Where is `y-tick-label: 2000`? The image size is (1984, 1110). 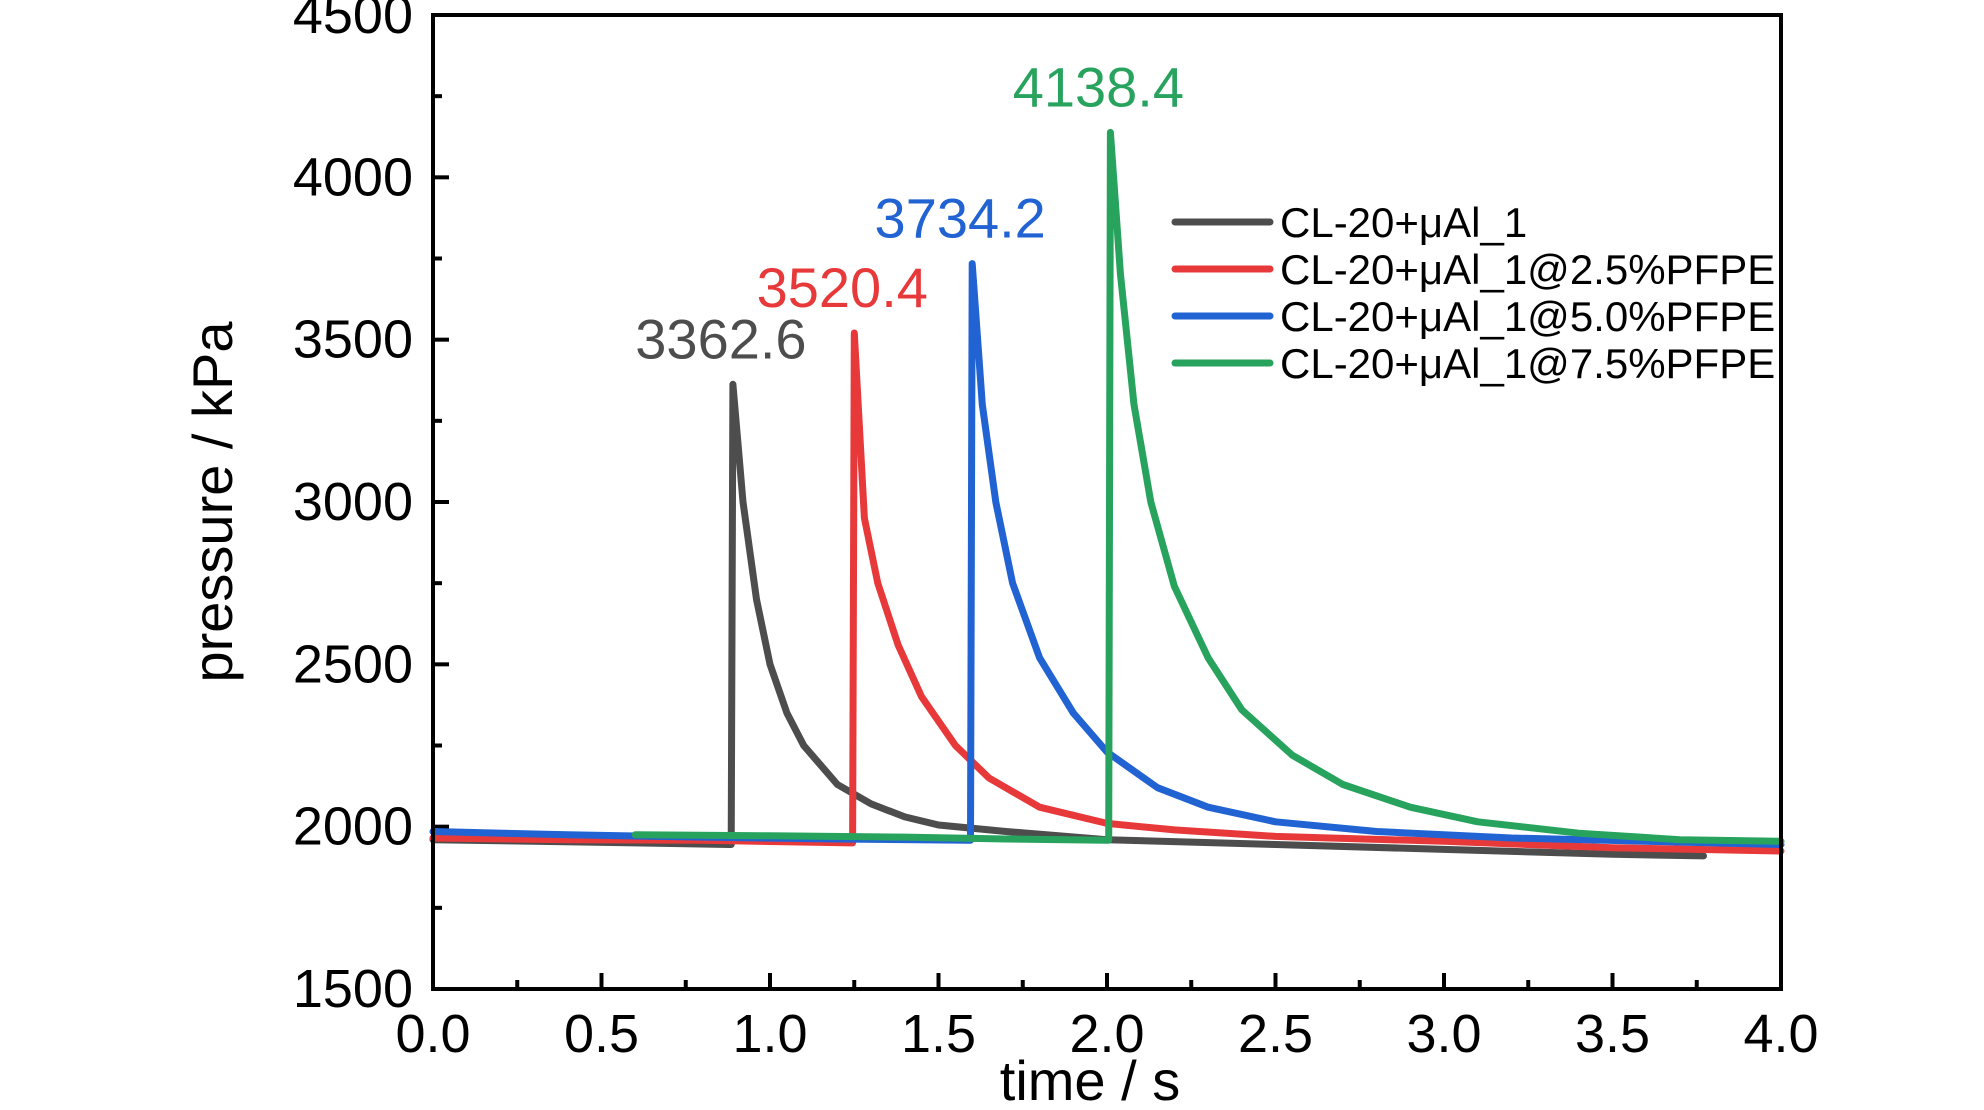
y-tick-label: 2000 is located at coordinates (353, 827).